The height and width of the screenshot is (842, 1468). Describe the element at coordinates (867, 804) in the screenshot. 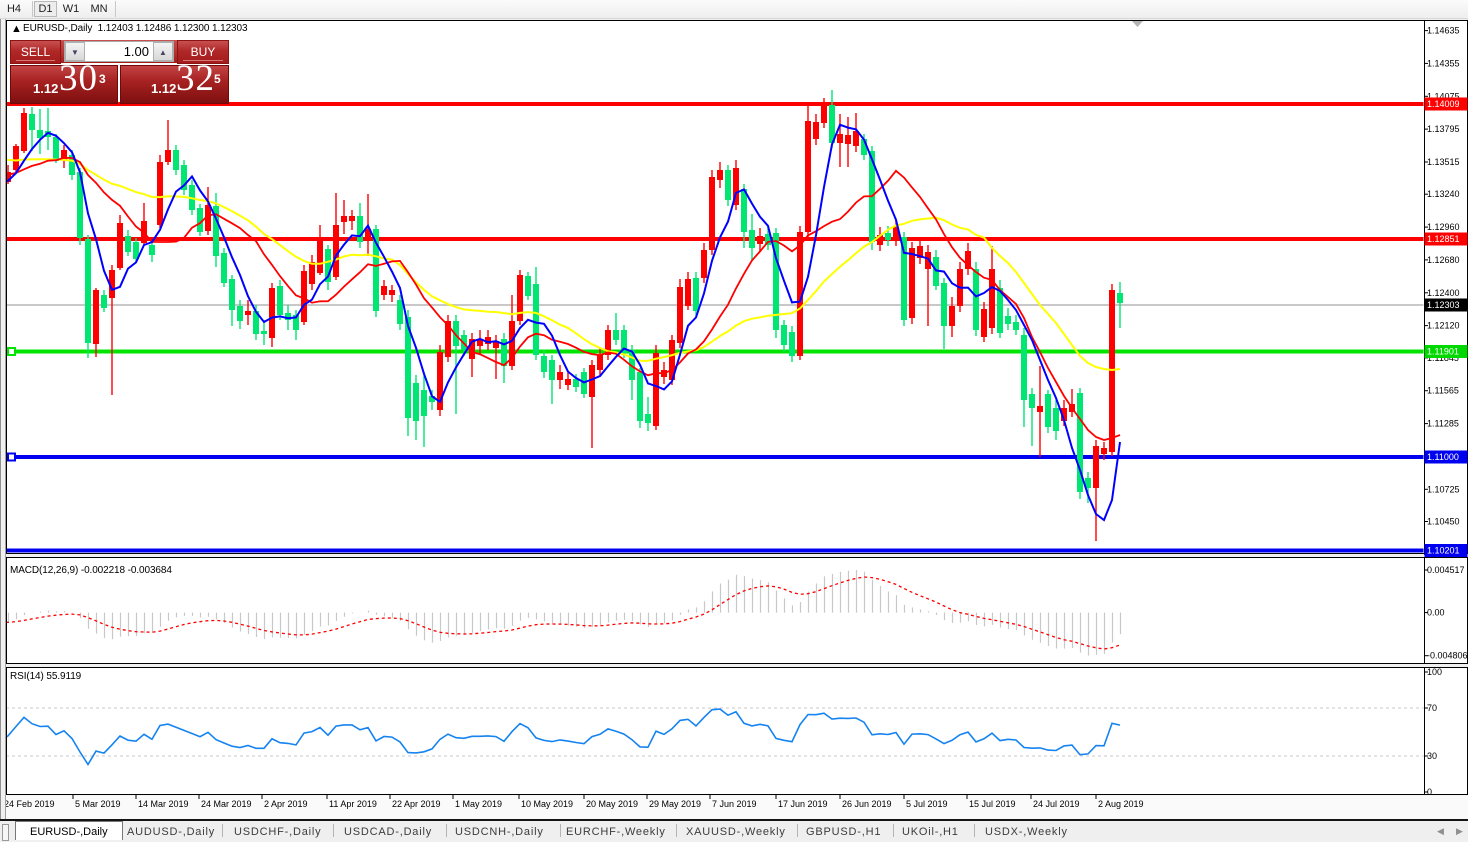

I see `svg-text: 26 Jun 2019` at that location.